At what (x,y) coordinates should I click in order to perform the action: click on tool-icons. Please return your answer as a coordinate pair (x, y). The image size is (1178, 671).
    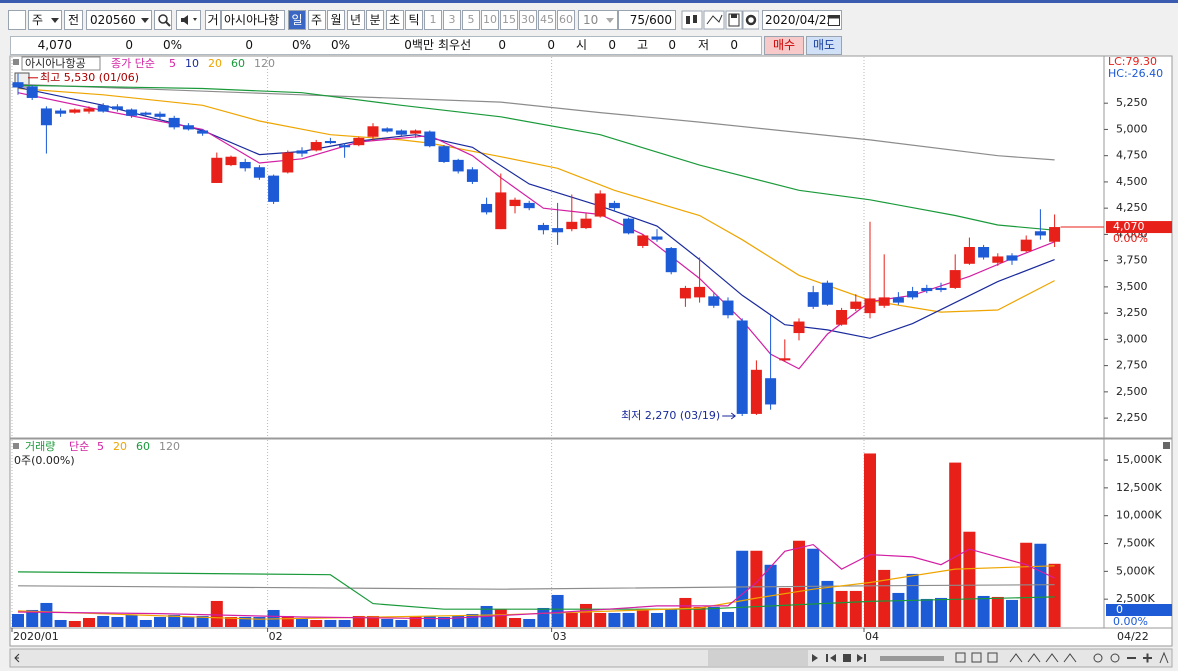
    Looking at the image, I should click on (720, 20).